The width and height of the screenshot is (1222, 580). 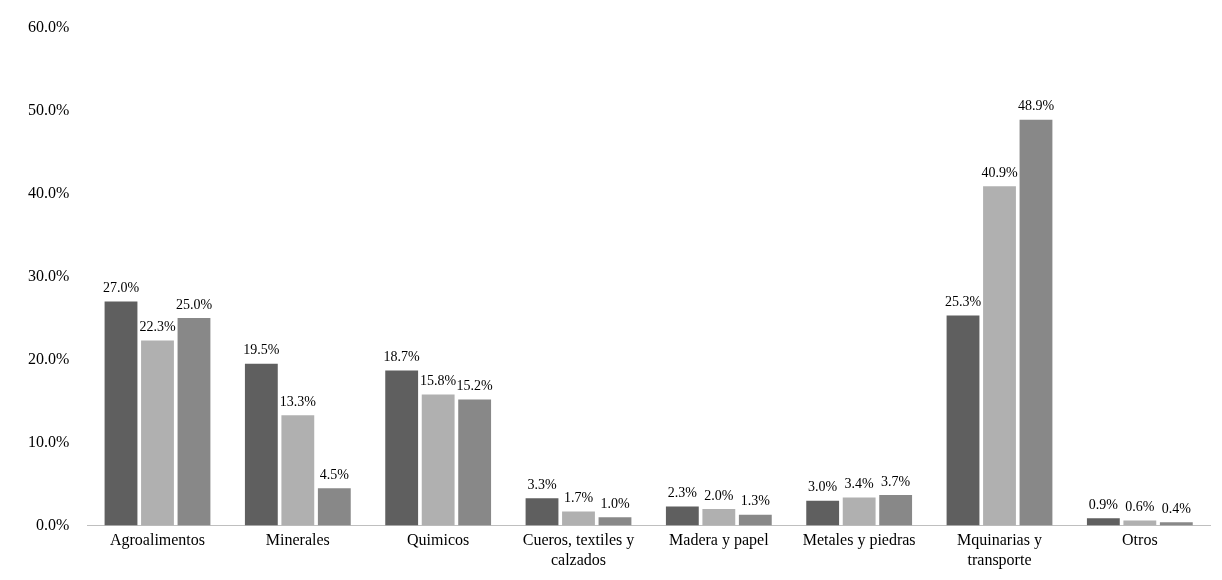 I want to click on data-label: 1.0%, so click(x=615, y=503).